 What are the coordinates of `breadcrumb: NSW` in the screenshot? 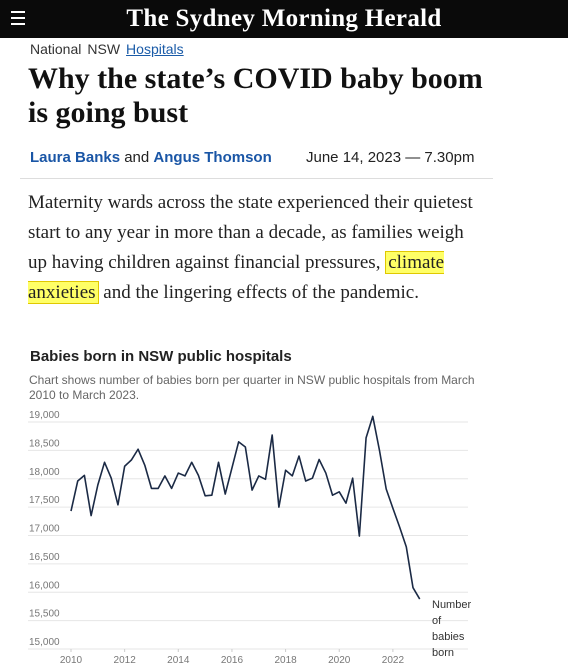 It's located at (104, 49).